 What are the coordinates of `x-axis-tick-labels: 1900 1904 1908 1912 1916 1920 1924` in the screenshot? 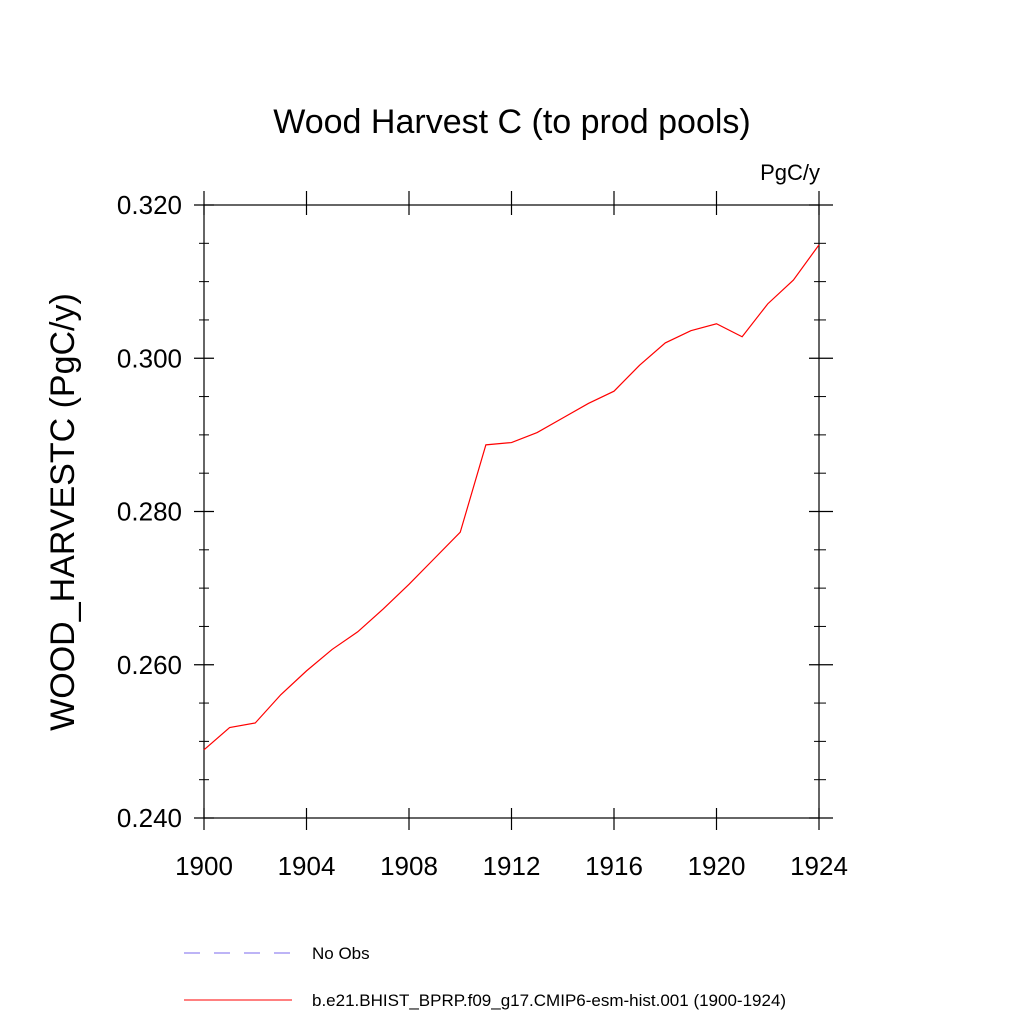 It's located at (511, 866).